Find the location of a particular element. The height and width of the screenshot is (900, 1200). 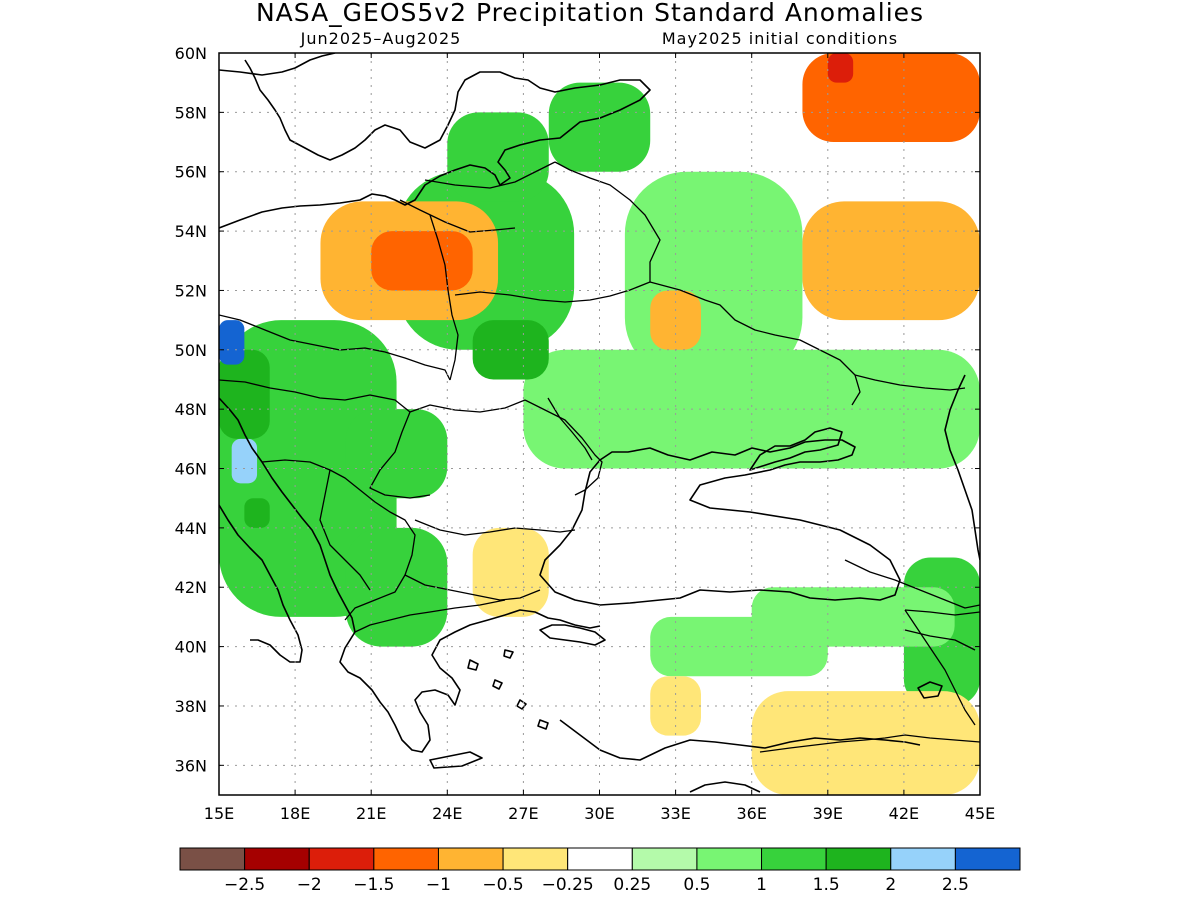

y-tick-label-3: 54N is located at coordinates (191, 231).